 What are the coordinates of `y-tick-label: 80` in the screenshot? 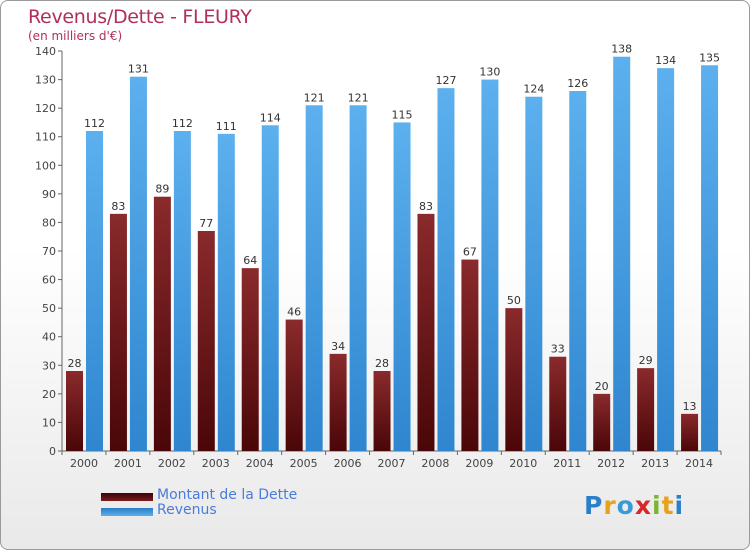 It's located at (49, 222).